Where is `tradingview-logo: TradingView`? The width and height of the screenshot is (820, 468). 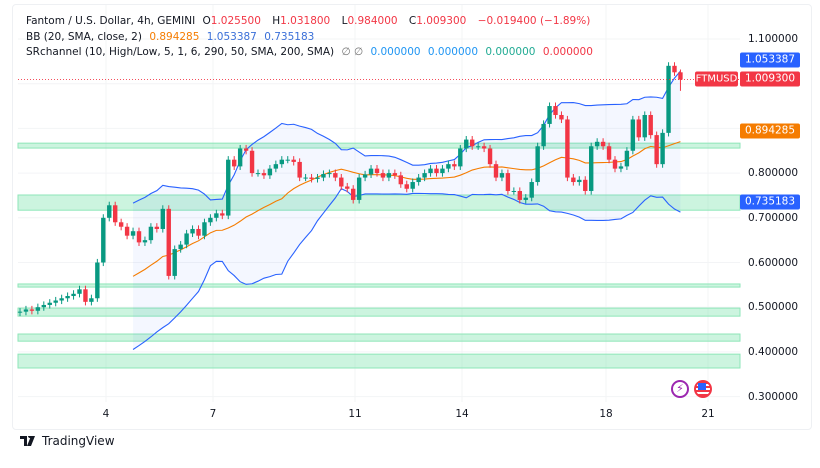 tradingview-logo: TradingView is located at coordinates (67, 441).